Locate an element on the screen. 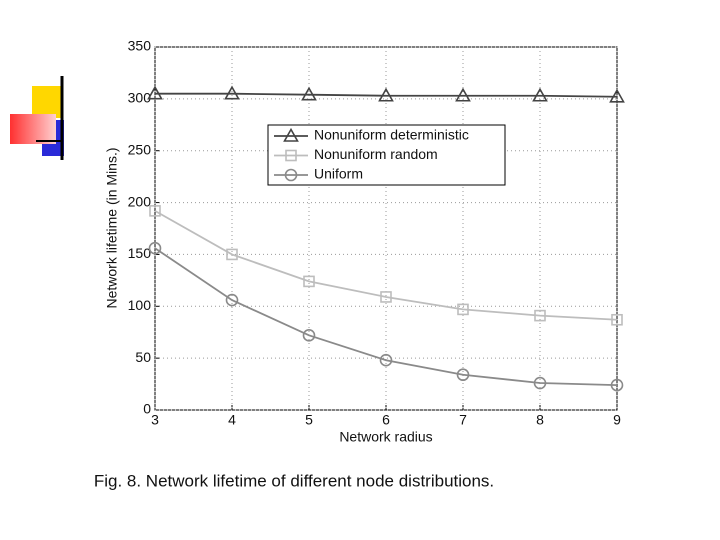 The width and height of the screenshot is (720, 540). x-tick-label: 5 is located at coordinates (309, 420).